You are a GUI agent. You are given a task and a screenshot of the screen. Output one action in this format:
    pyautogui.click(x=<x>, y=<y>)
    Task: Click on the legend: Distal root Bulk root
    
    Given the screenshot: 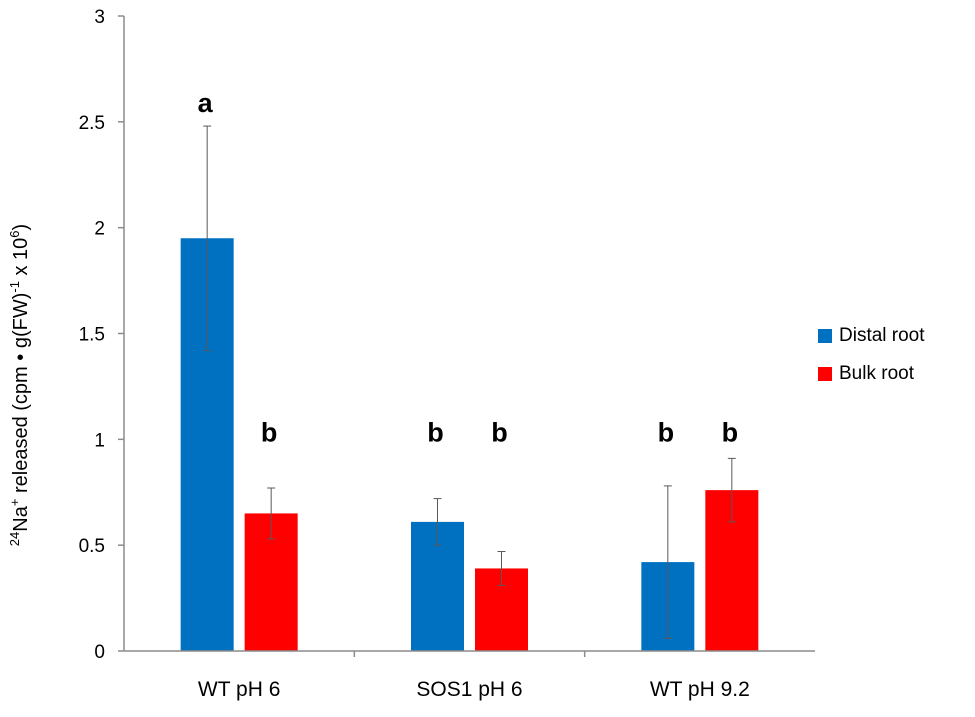 What is the action you would take?
    pyautogui.click(x=871, y=363)
    